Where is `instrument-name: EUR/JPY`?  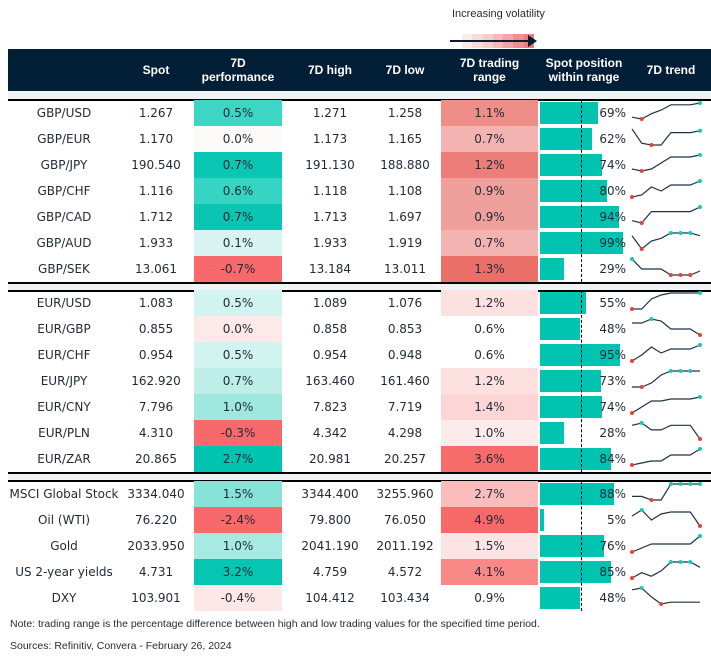
instrument-name: EUR/JPY is located at coordinates (64, 381).